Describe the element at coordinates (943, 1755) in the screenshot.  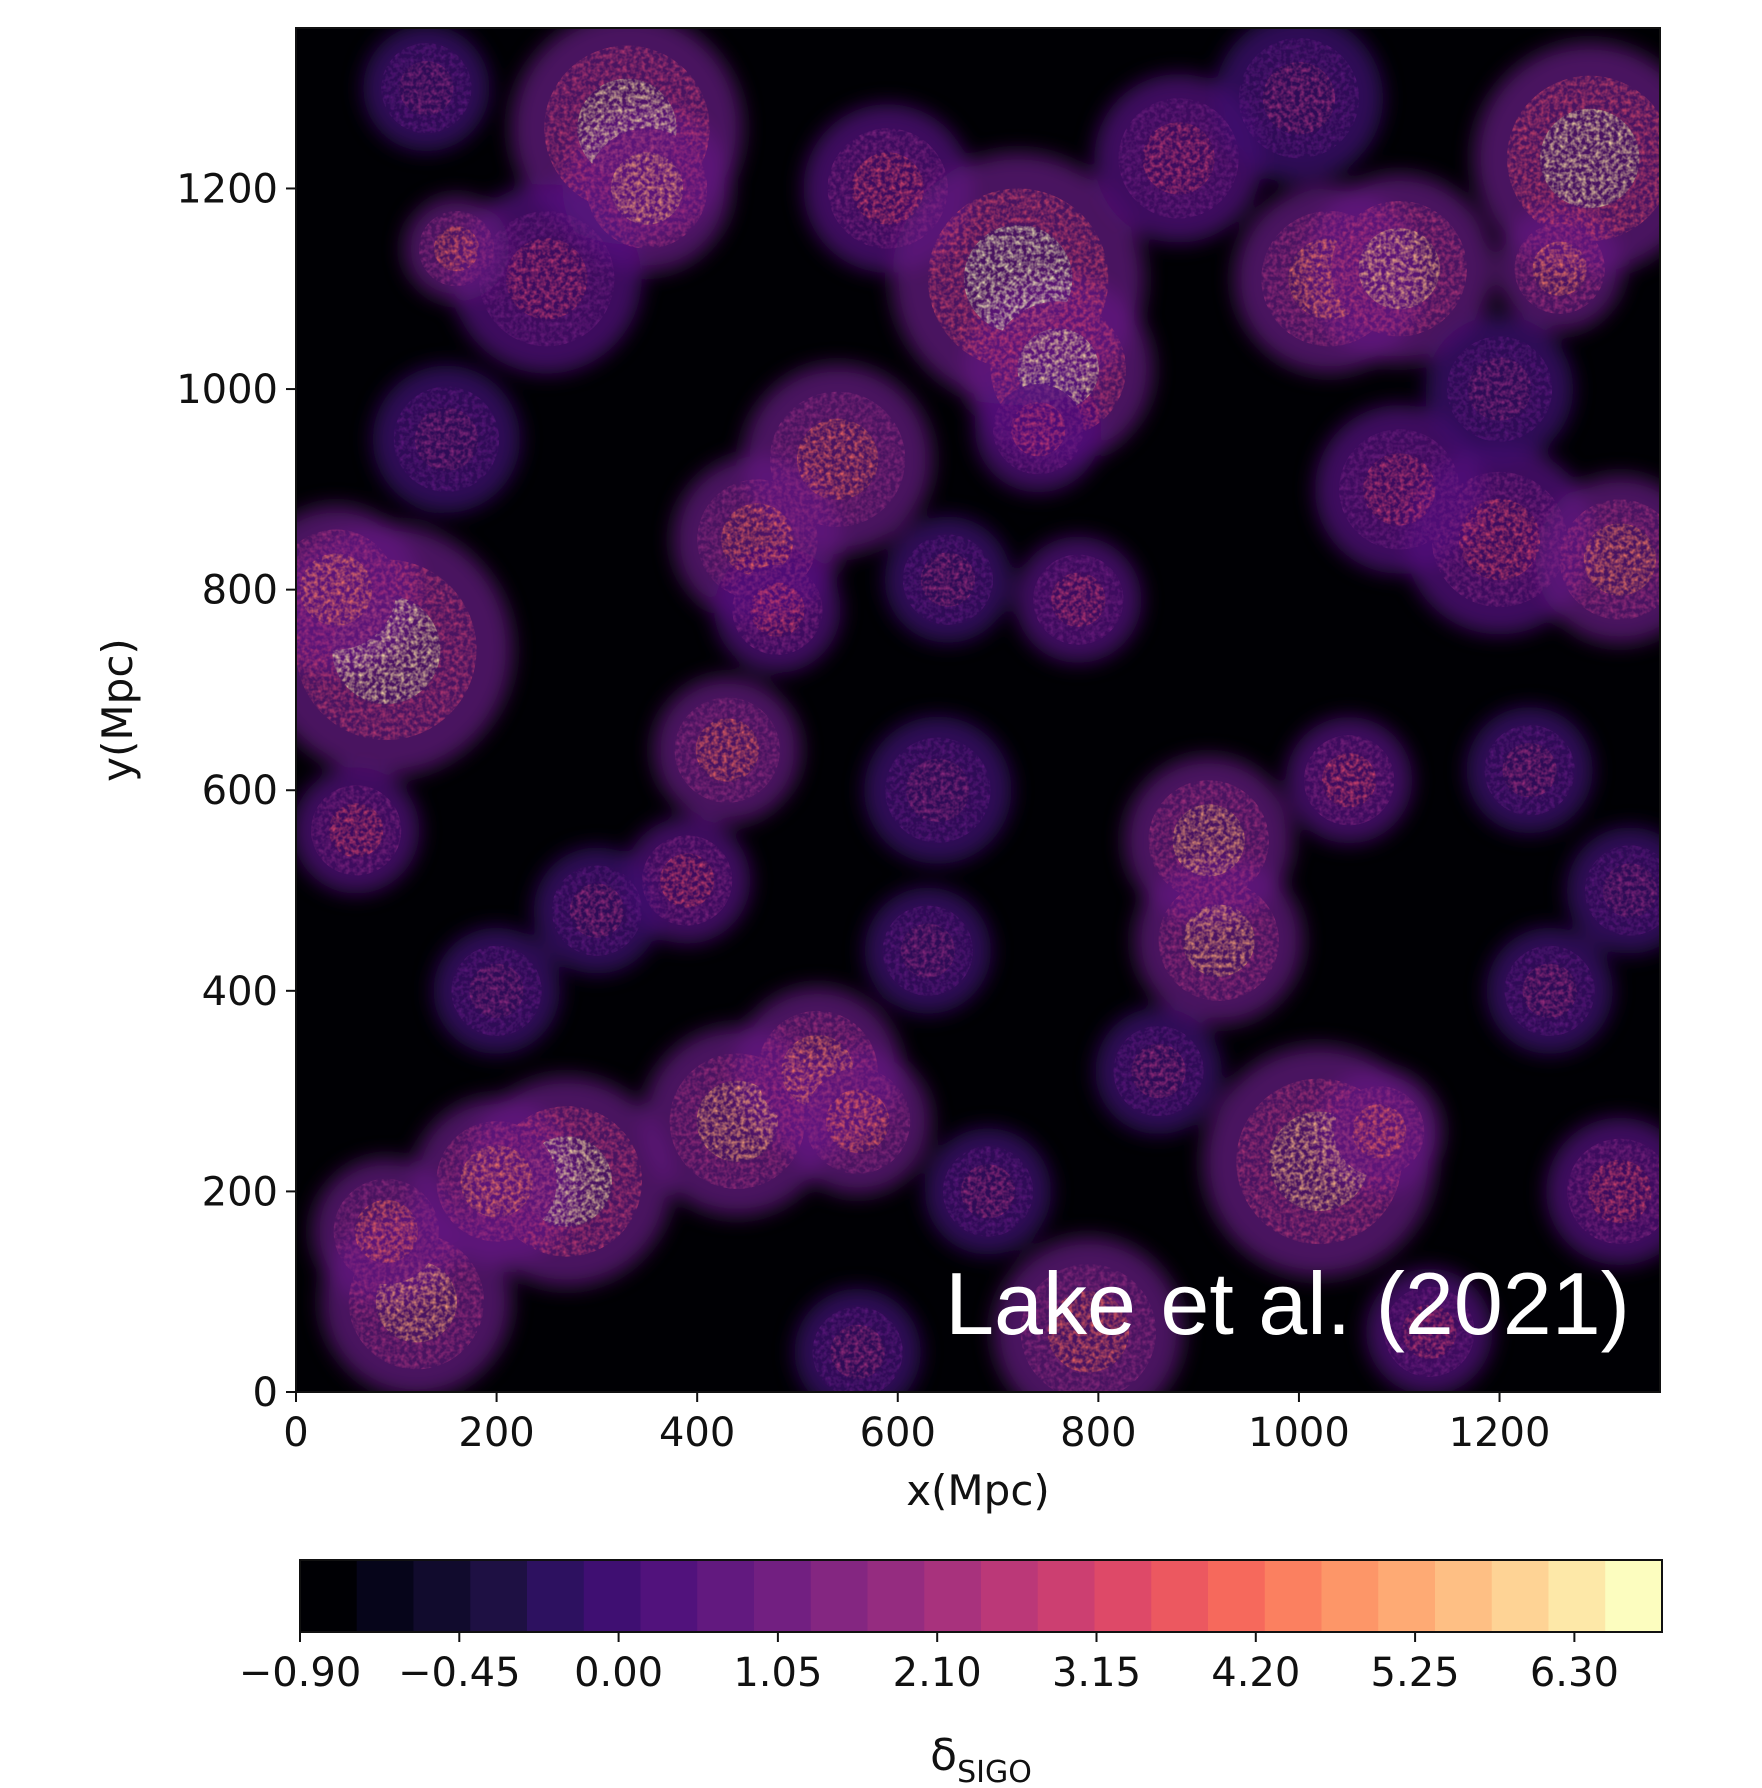
I see `colorbar-label-main: δ` at that location.